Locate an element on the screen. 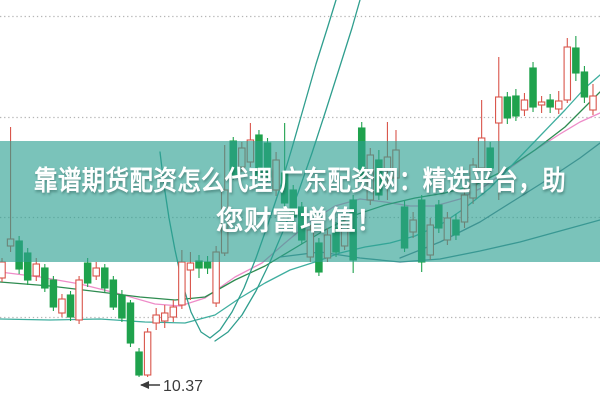 This screenshot has width=600, height=401. annotation-low-value: 10.37 is located at coordinates (183, 386).